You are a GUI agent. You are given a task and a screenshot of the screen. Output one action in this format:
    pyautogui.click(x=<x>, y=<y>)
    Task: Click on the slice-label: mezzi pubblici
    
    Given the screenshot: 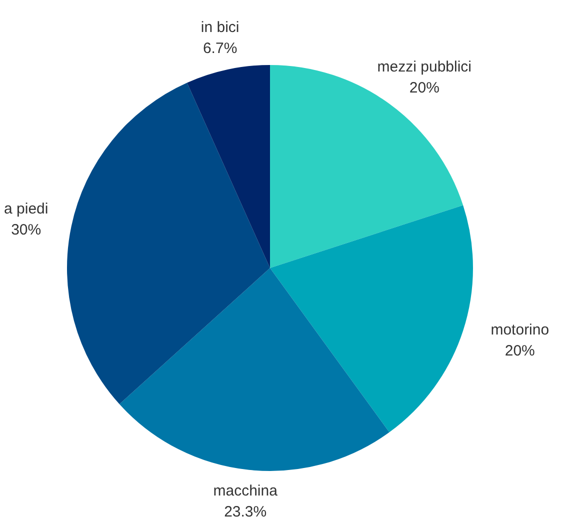 What is the action you would take?
    pyautogui.click(x=424, y=67)
    